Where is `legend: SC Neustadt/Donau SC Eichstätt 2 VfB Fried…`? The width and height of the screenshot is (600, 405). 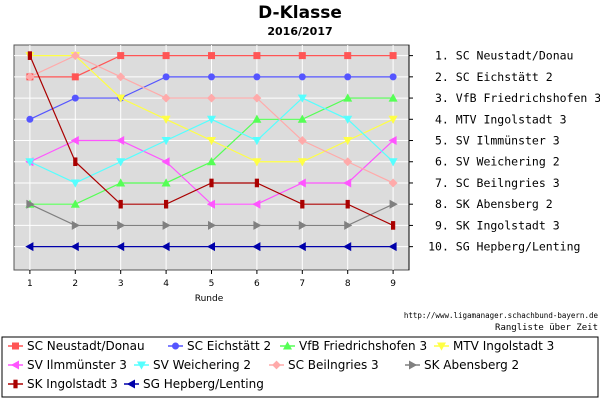 legend: SC Neustadt/Donau SC Eichstätt 2 VfB Fried… is located at coordinates (281, 365).